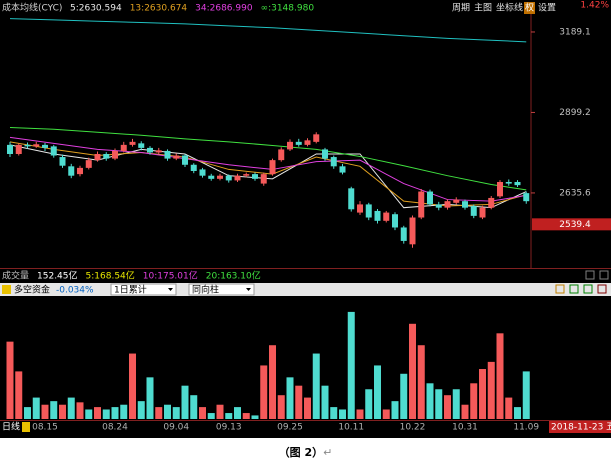  What do you see at coordinates (547, 8) in the screenshot?
I see `menu-item: 设置` at bounding box center [547, 8].